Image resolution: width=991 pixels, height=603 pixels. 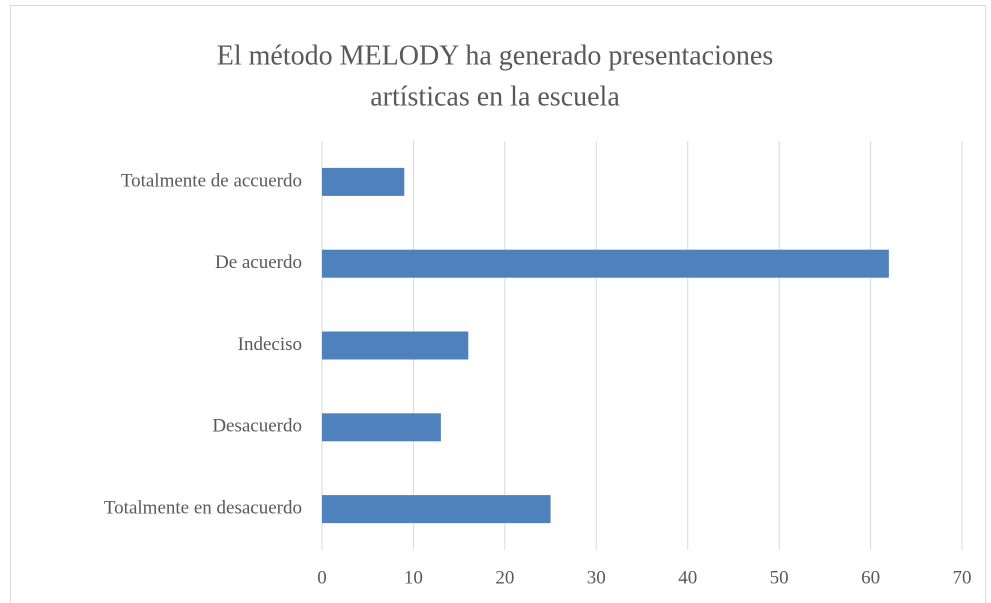 I want to click on x-tick-label: 10, so click(x=413, y=577).